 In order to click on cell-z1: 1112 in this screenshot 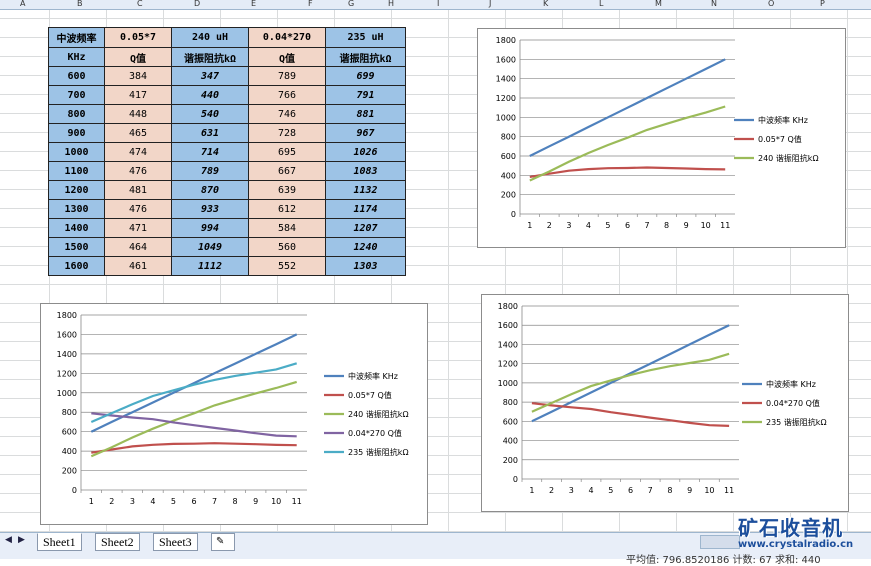, I will do `click(210, 266)`.